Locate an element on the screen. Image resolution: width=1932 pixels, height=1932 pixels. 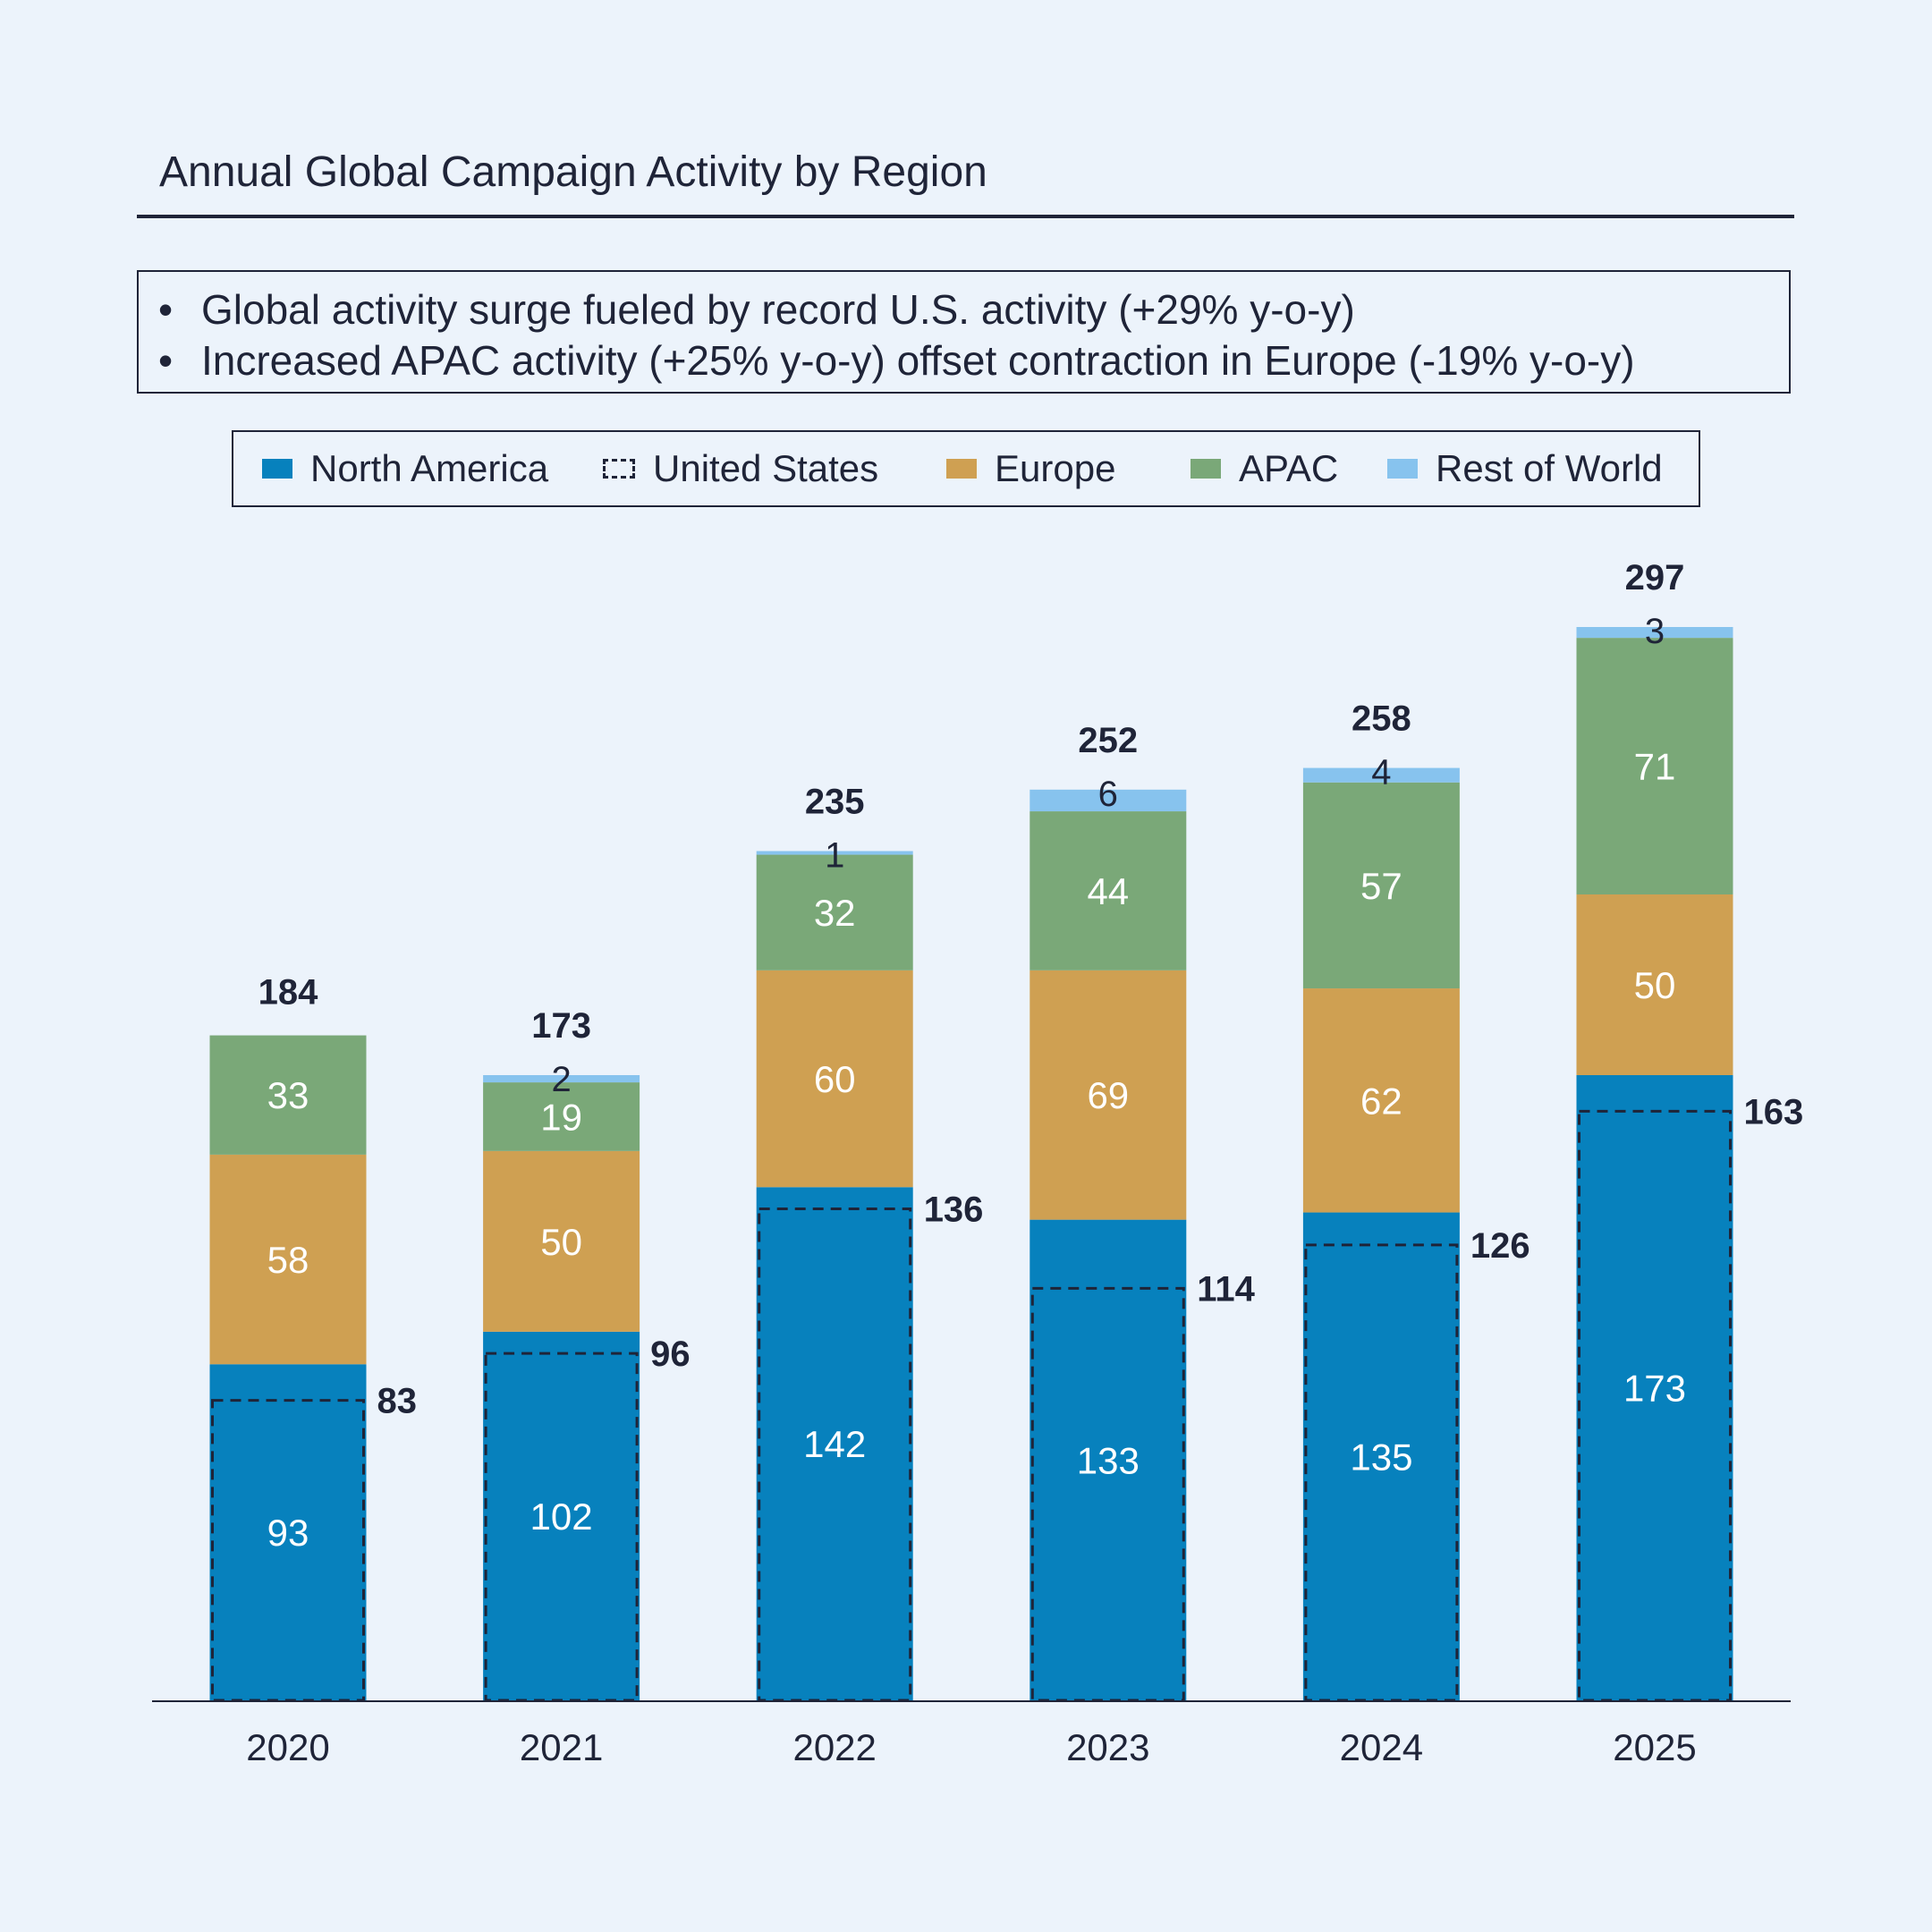
legend-label: APAC is located at coordinates (1289, 468).